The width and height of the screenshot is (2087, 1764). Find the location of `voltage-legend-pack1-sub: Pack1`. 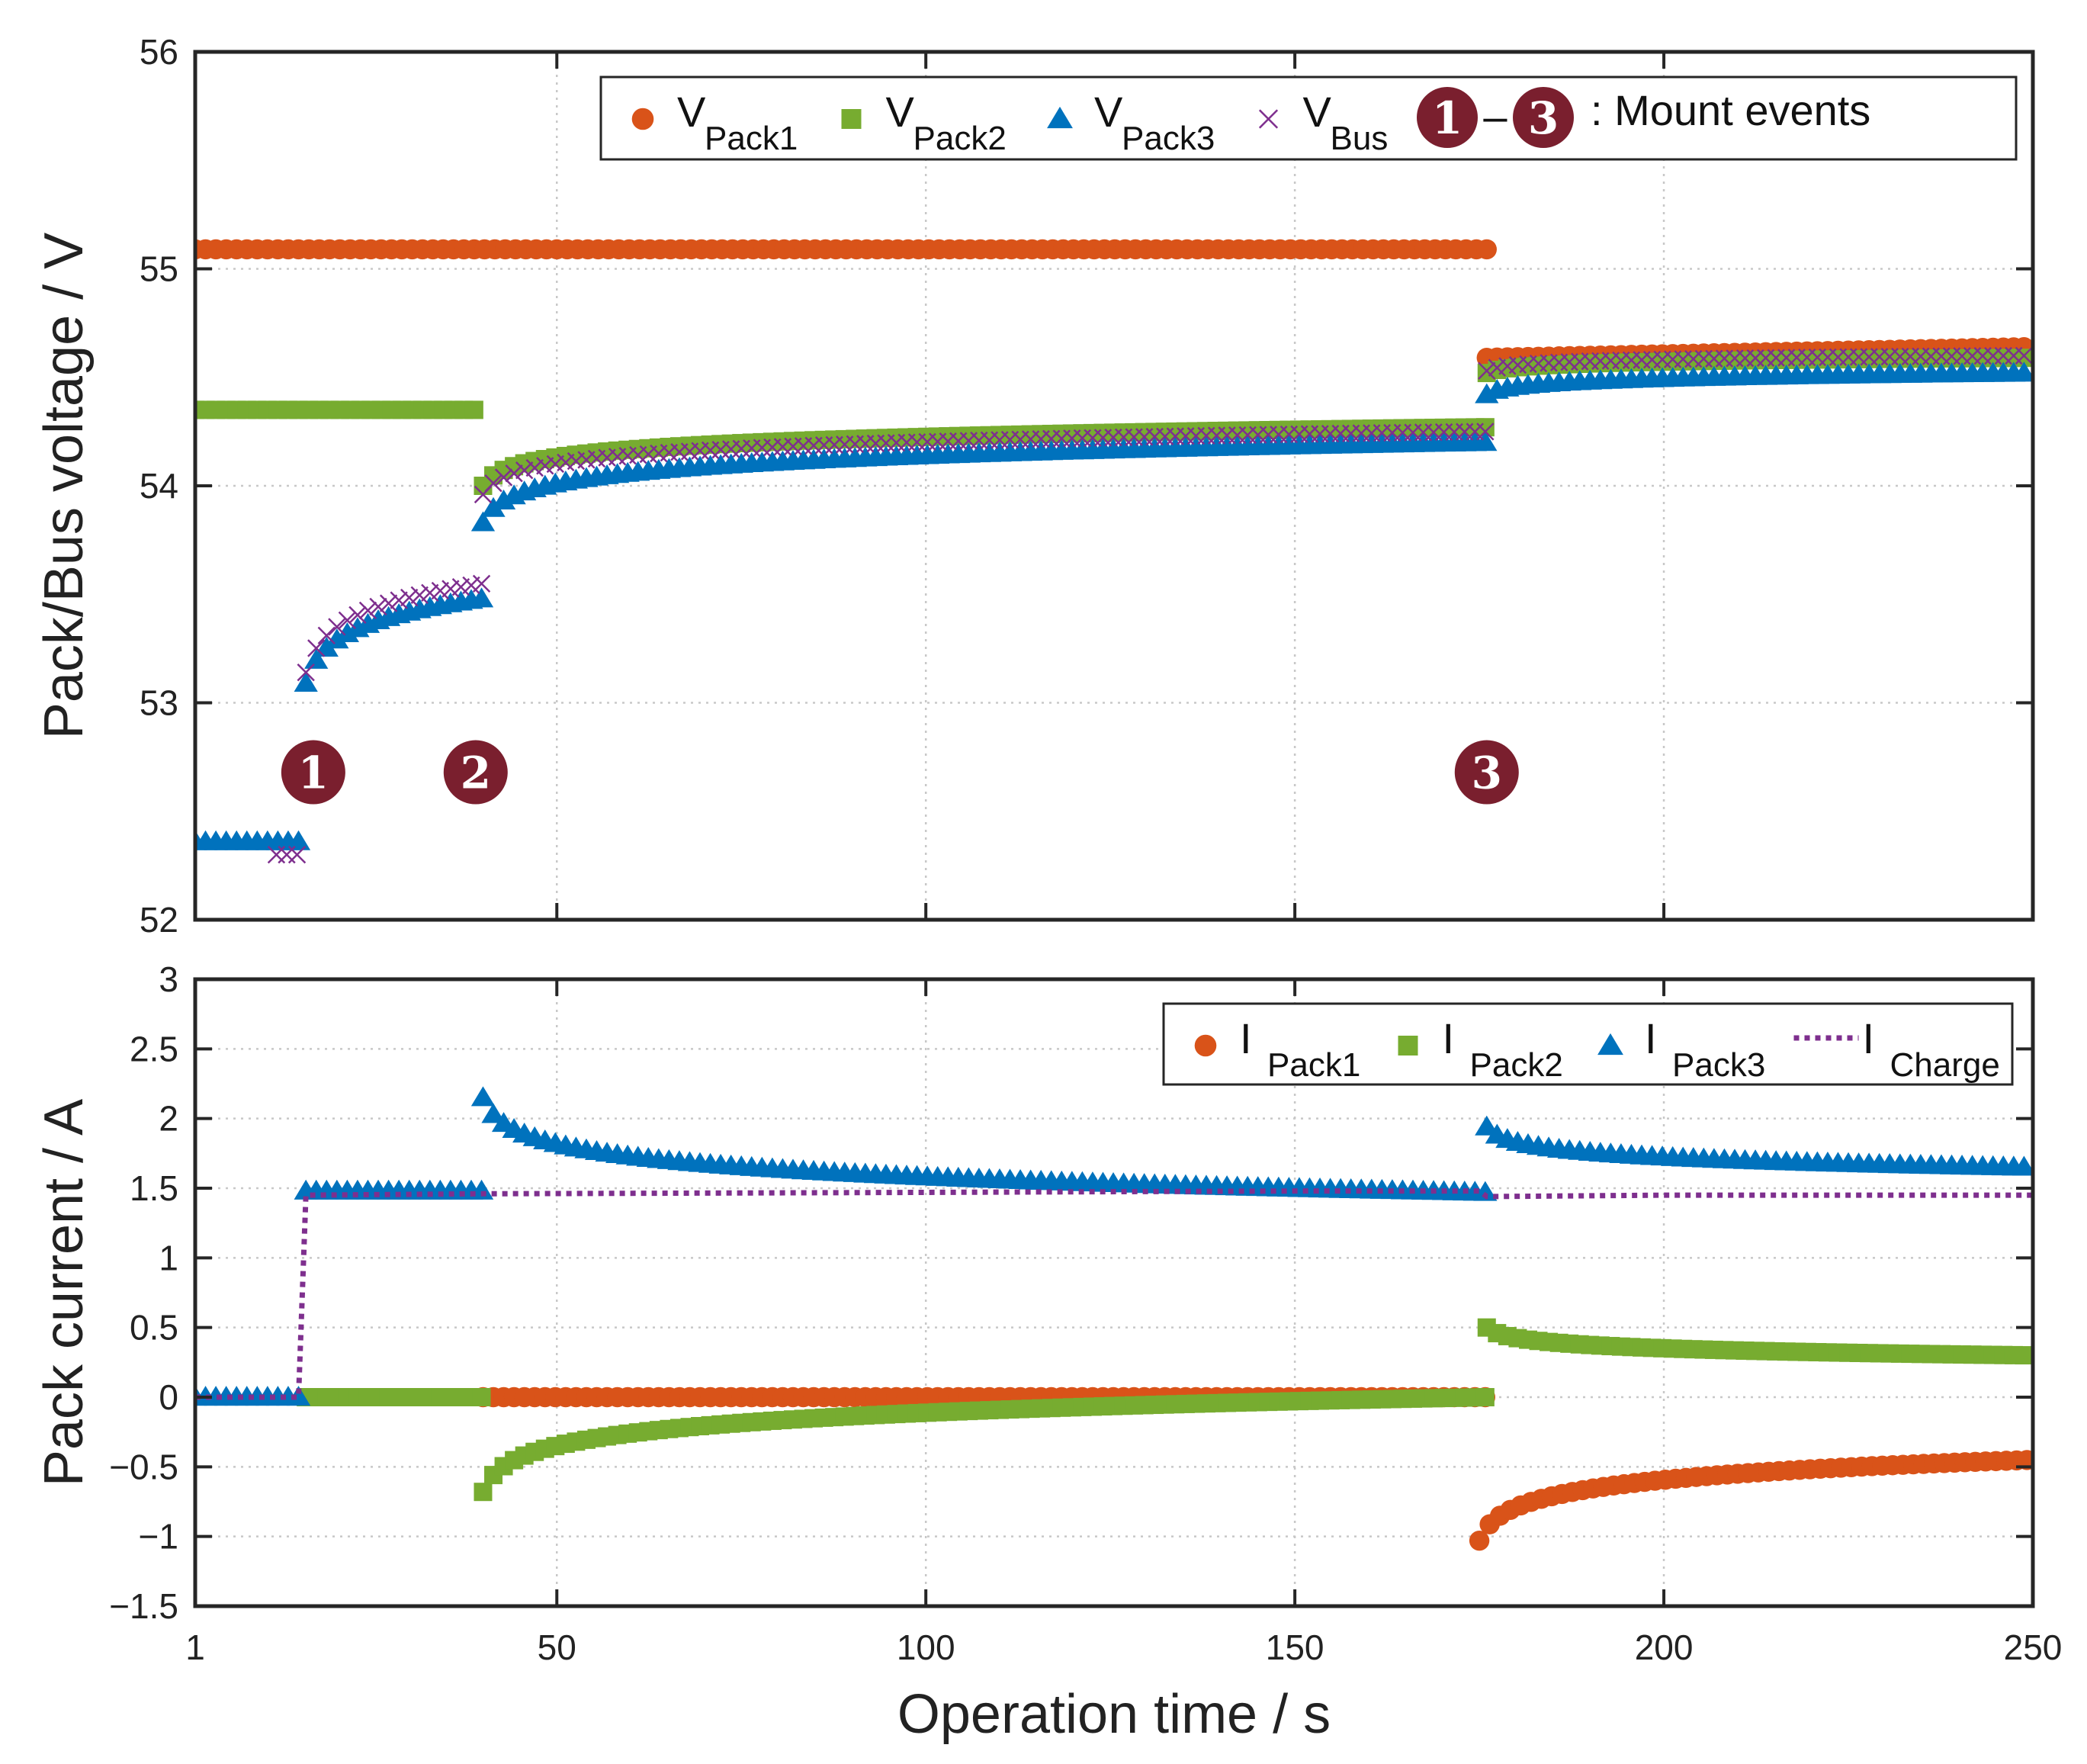

voltage-legend-pack1-sub: Pack1 is located at coordinates (751, 138).